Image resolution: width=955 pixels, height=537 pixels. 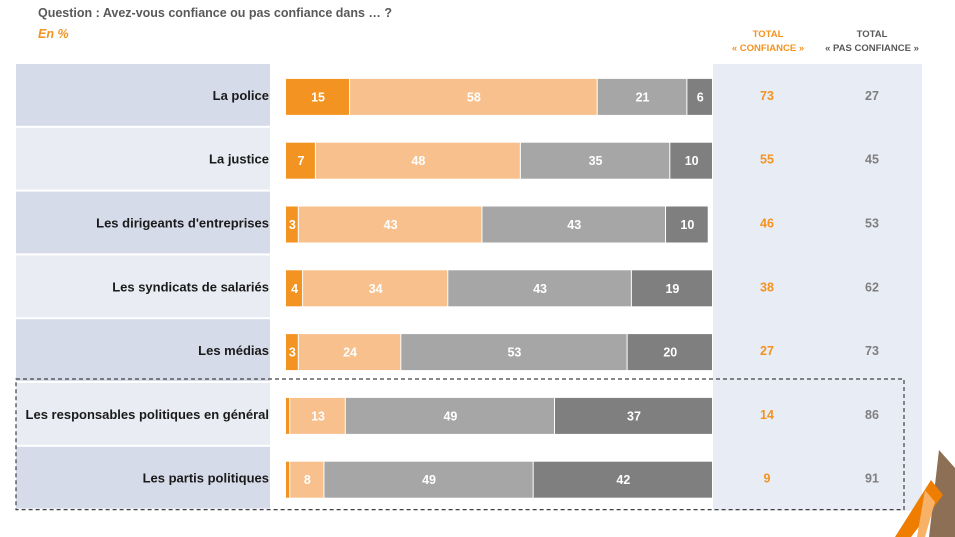 I want to click on total-pas-confiance-value: 53, so click(x=872, y=224).